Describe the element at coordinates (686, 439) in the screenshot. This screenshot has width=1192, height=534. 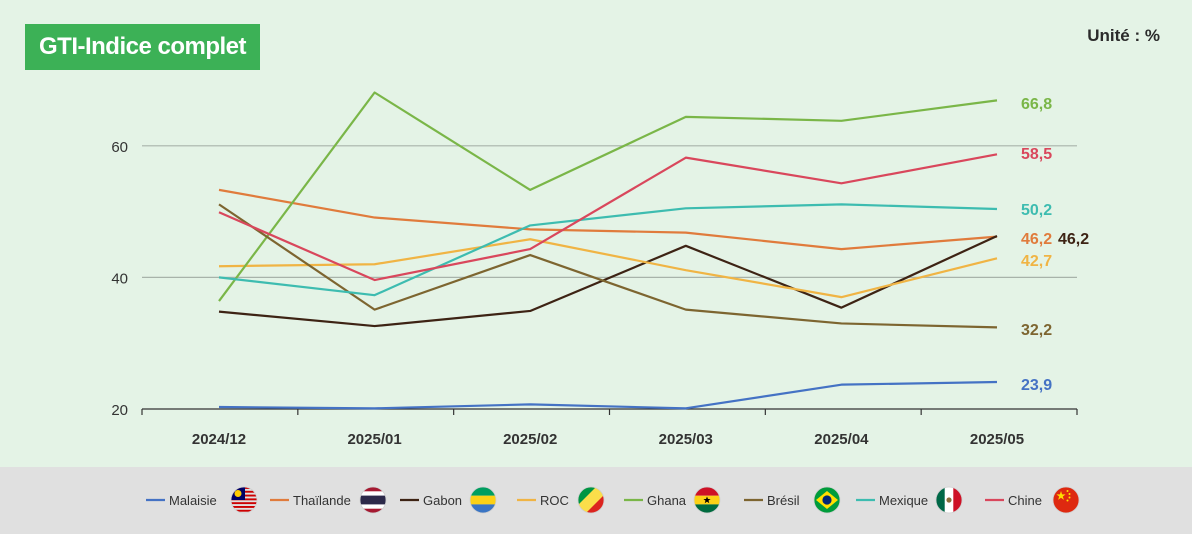
I see `x-tick-label: 2025/03` at that location.